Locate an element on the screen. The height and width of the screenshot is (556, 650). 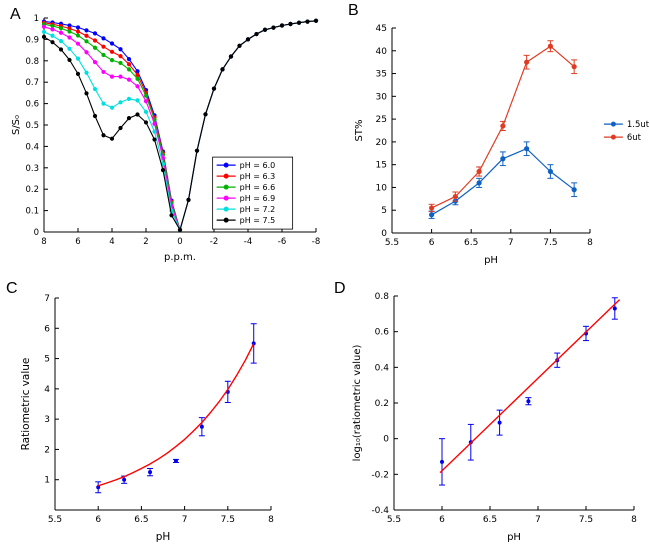
svg-text: pH = 6.9 is located at coordinates (258, 198).